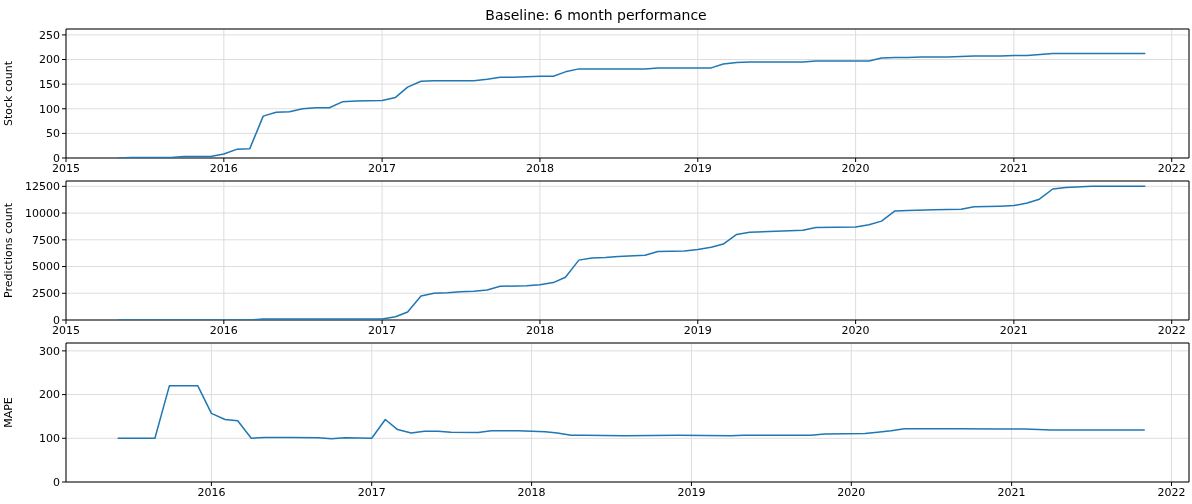 This screenshot has width=1192, height=504. What do you see at coordinates (49, 85) in the screenshot?
I see `y-tick-label: 150` at bounding box center [49, 85].